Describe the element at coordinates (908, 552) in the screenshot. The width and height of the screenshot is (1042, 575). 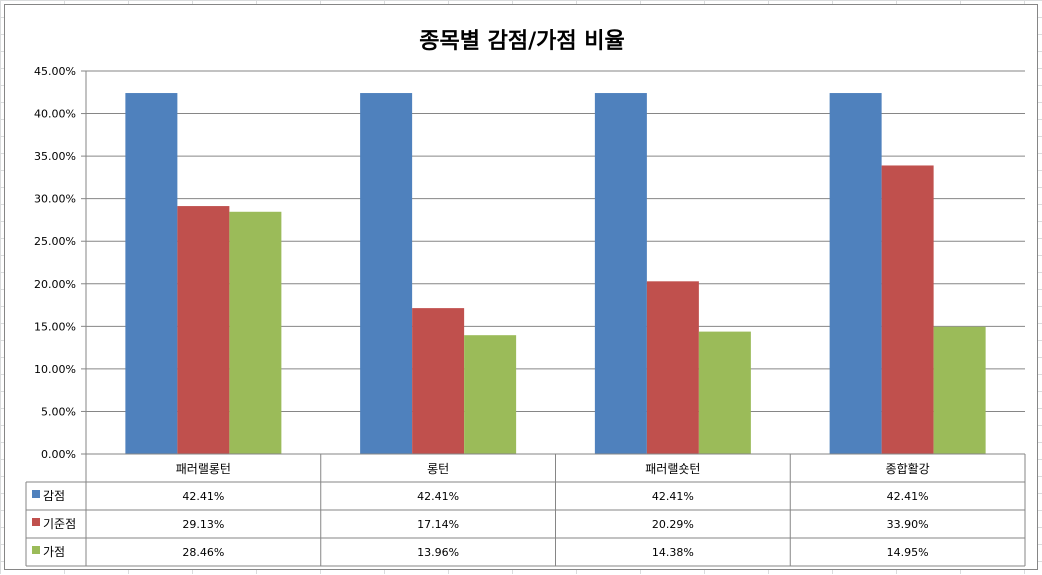
I see `table-cell: 14.95%` at that location.